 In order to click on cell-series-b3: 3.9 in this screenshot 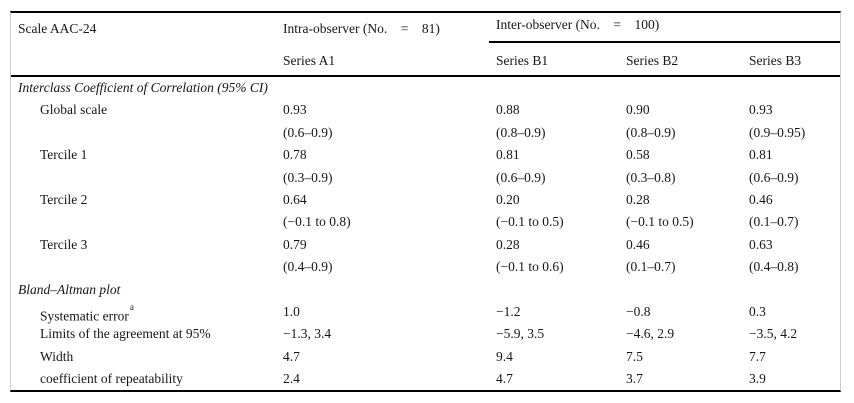, I will do `click(757, 379)`.